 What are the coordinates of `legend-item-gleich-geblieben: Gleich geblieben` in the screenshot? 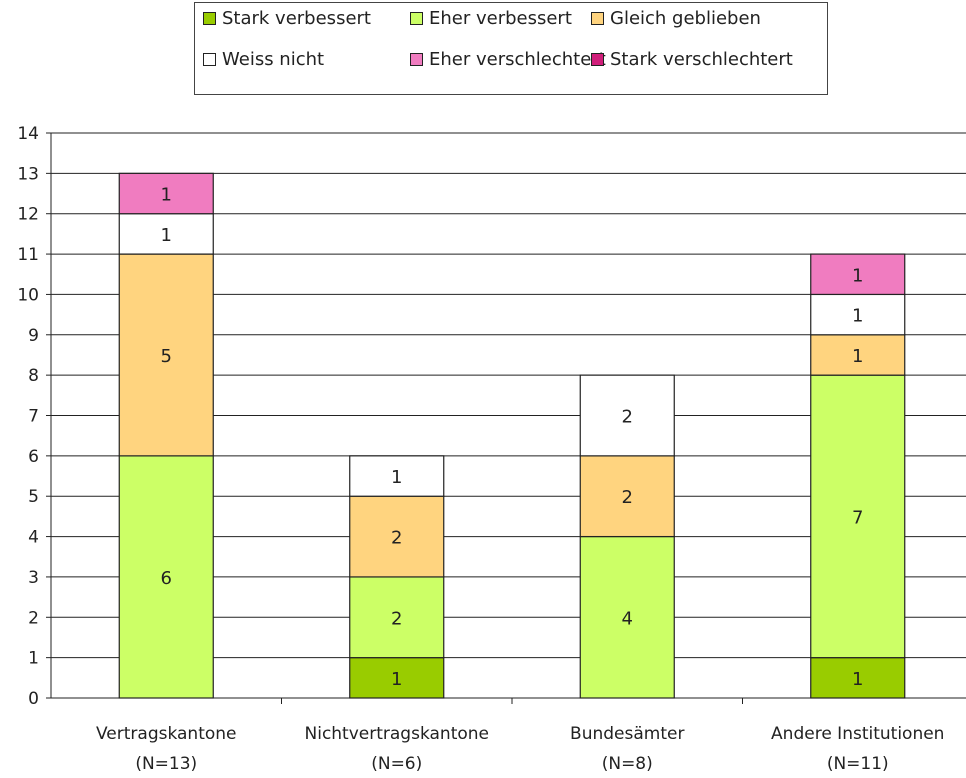 It's located at (676, 18).